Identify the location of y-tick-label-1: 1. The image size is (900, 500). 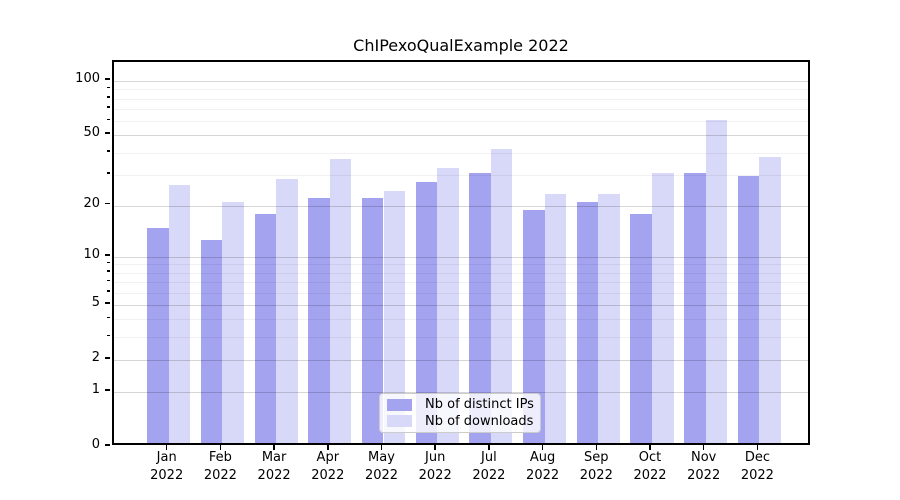
(95, 390).